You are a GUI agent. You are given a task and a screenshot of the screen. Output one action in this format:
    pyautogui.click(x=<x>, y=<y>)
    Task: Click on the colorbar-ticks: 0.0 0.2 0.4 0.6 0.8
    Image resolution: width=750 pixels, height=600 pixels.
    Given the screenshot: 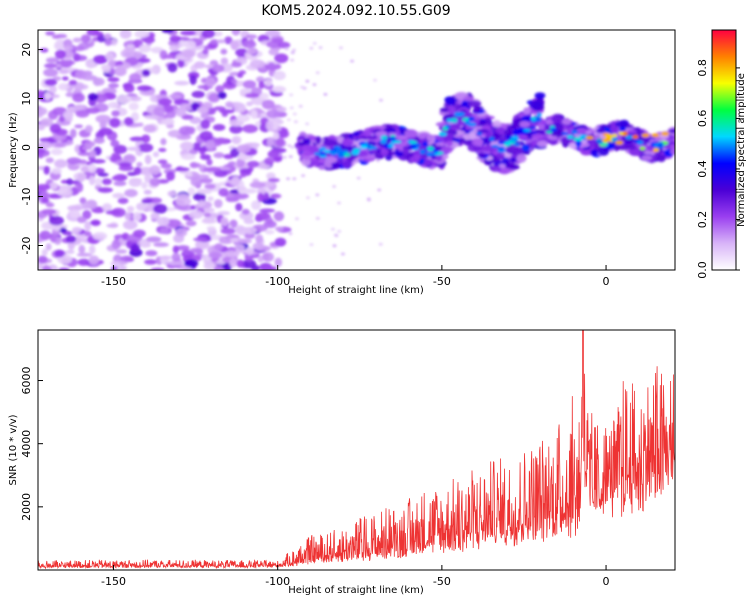 What is the action you would take?
    pyautogui.click(x=718, y=169)
    